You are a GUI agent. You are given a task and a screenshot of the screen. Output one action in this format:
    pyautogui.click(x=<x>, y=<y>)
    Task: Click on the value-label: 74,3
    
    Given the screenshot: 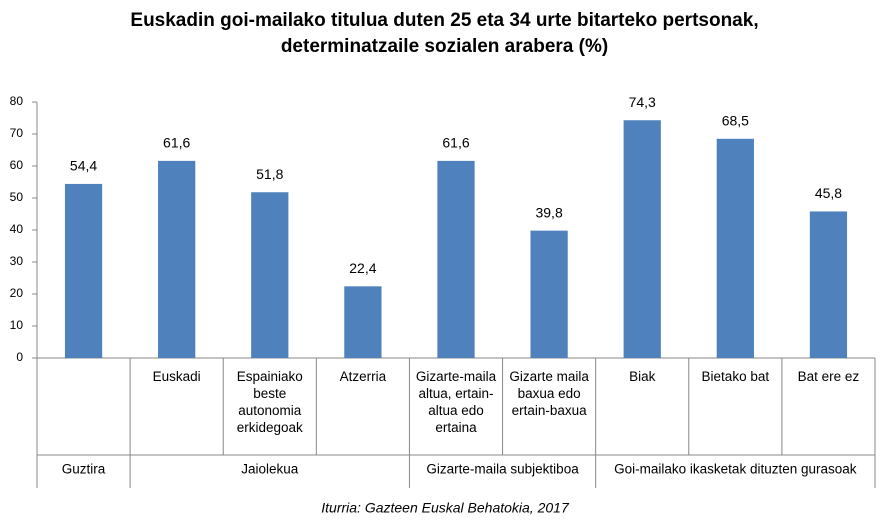 What is the action you would take?
    pyautogui.click(x=642, y=102)
    